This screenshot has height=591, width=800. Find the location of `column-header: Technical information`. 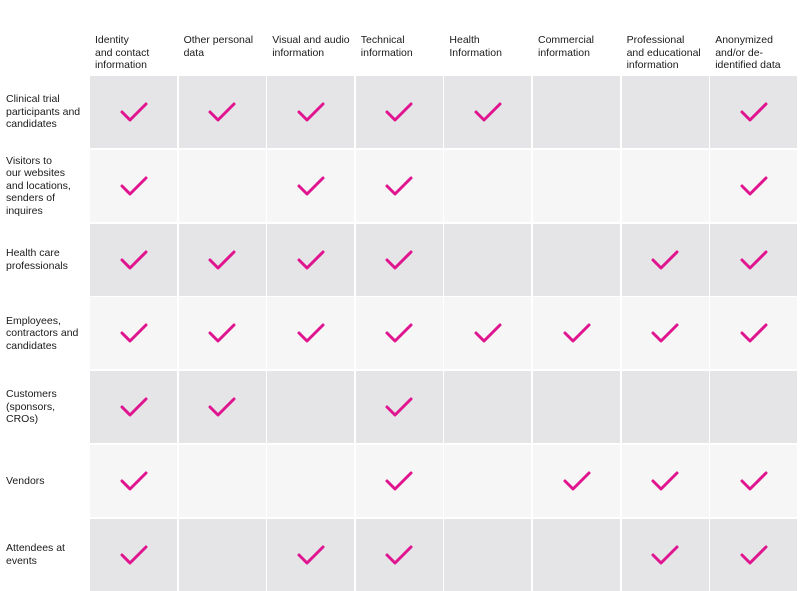

column-header: Technical information is located at coordinates (386, 46).